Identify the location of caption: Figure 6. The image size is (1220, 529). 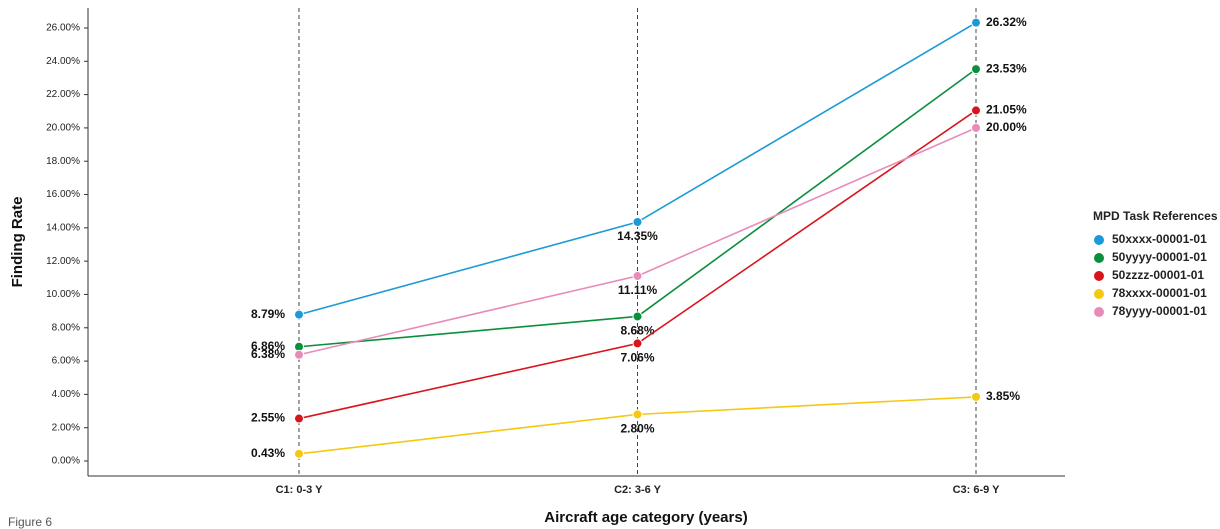
(30, 522).